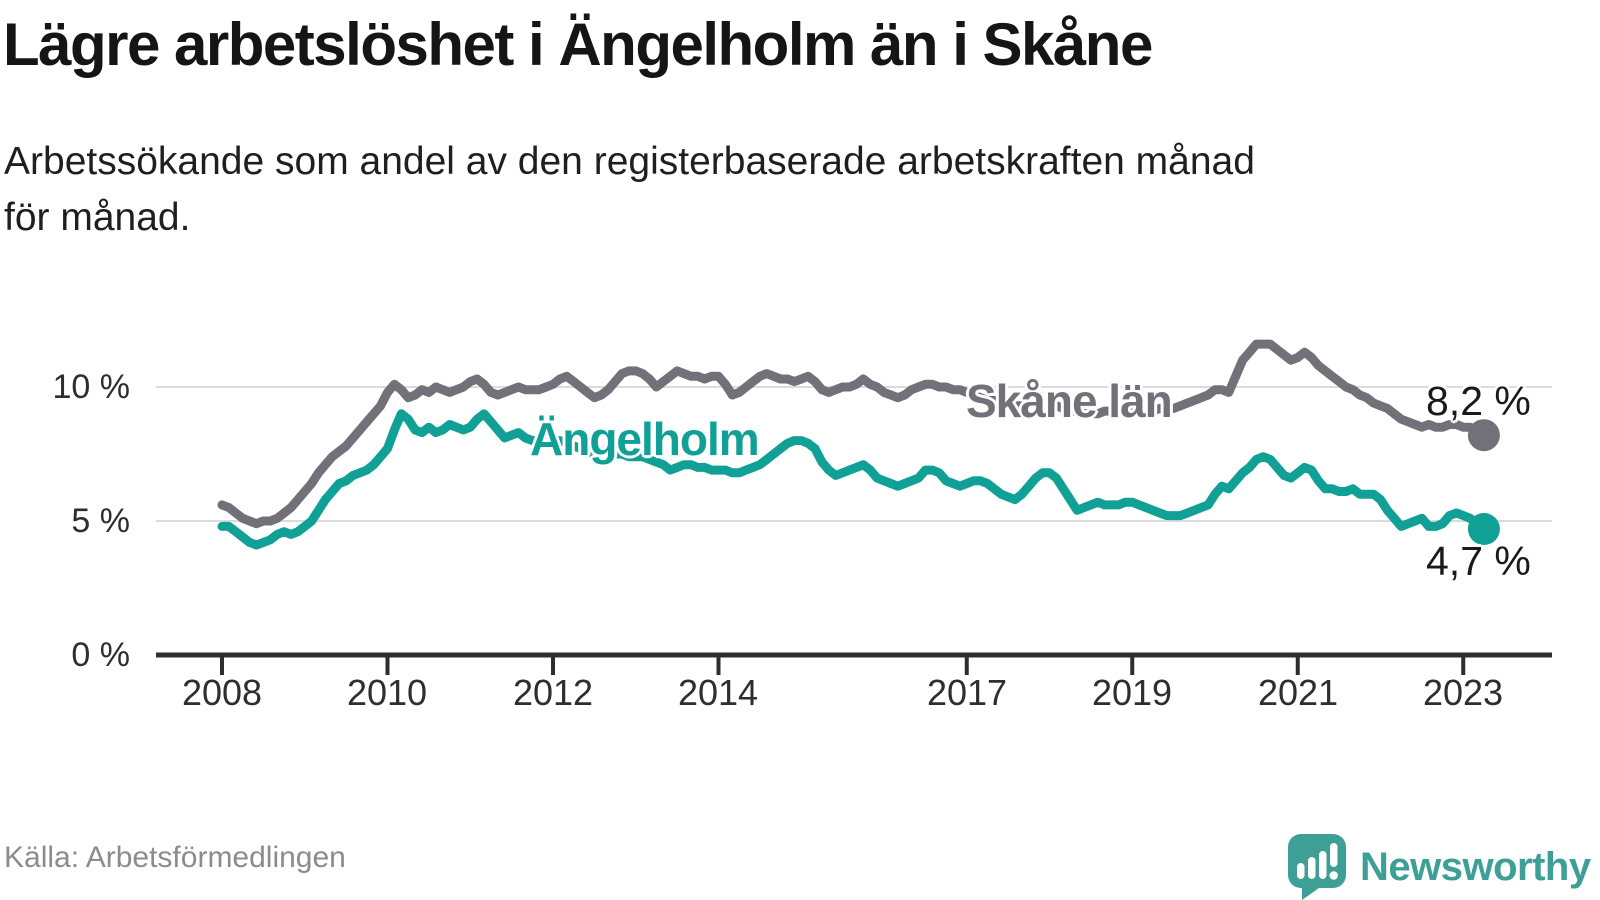  What do you see at coordinates (553, 692) in the screenshot?
I see `x-axis-label-2012: 2012` at bounding box center [553, 692].